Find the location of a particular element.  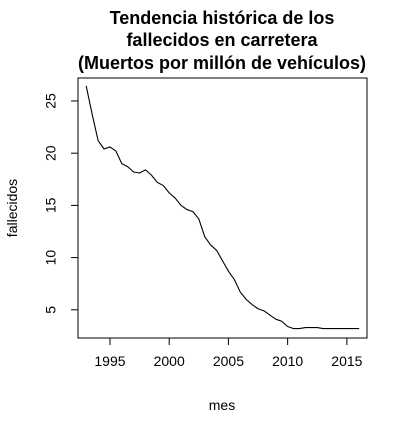

y-axis: 5 10 15 20 25 is located at coordinates (61, 203).